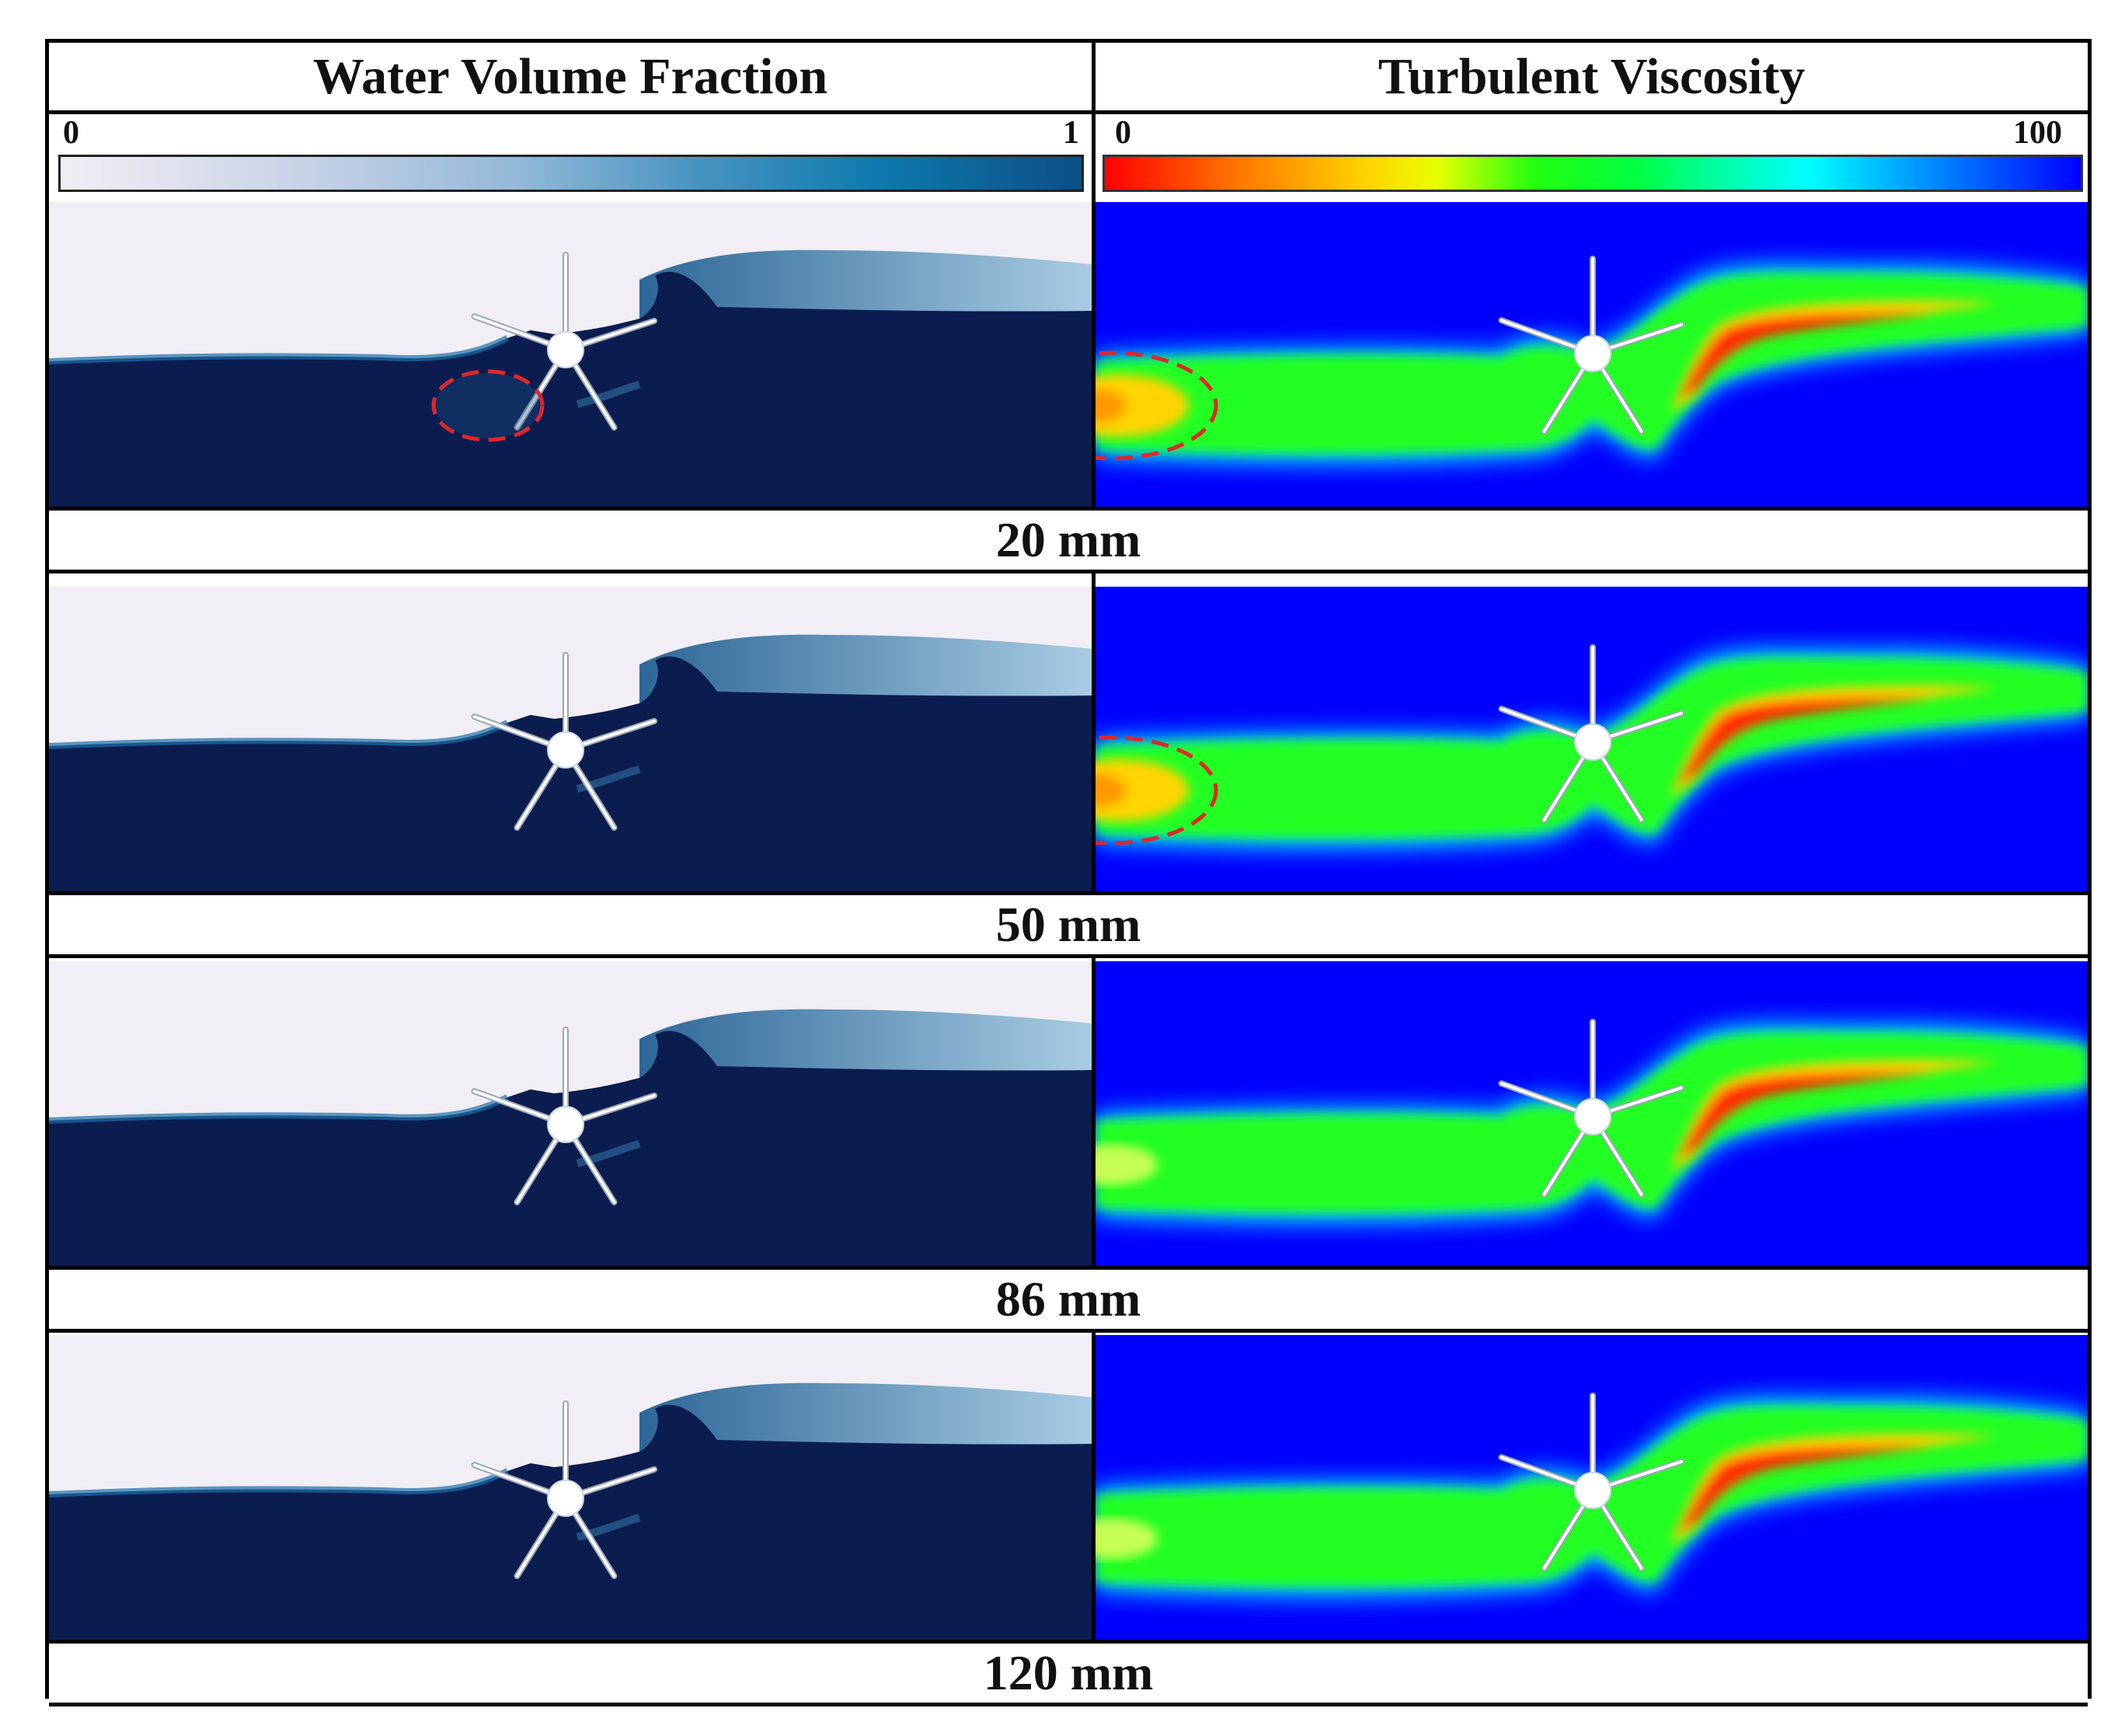  What do you see at coordinates (71, 133) in the screenshot?
I see `water-colorbar-min: 0` at bounding box center [71, 133].